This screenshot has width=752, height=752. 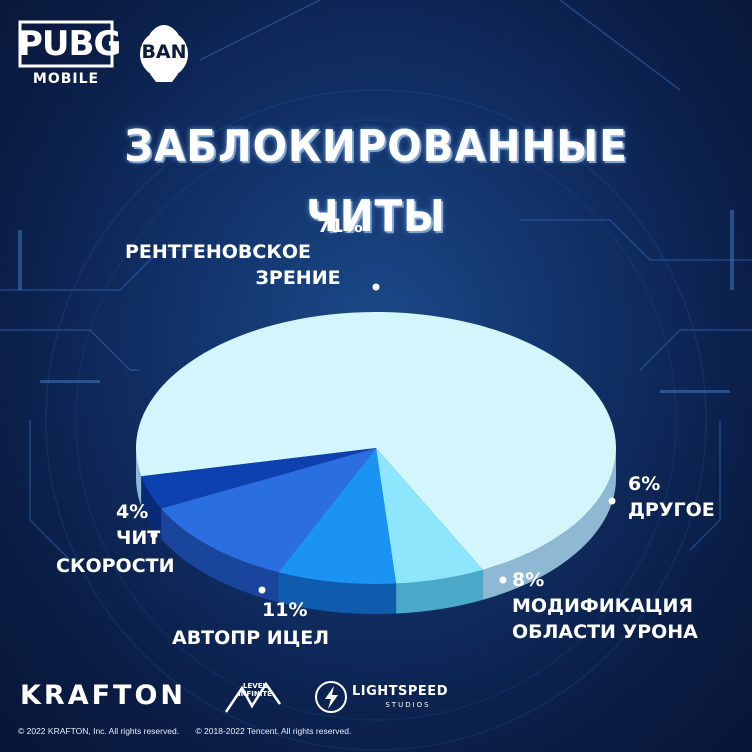 What do you see at coordinates (138, 538) in the screenshot?
I see `slice-category-label: ЧИТ` at bounding box center [138, 538].